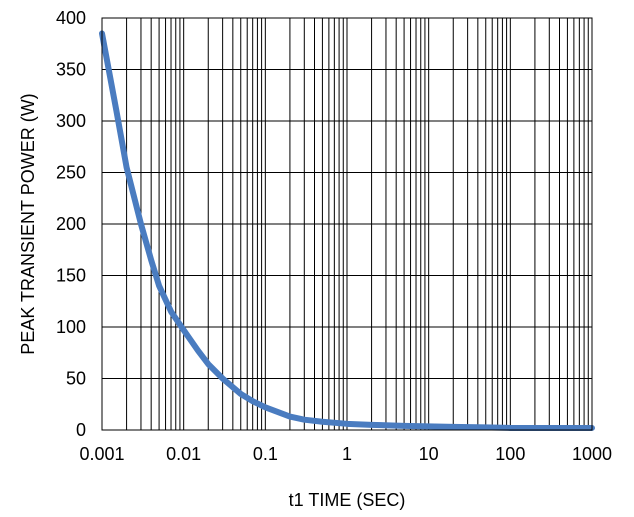 This screenshot has width=634, height=517. Describe the element at coordinates (76, 379) in the screenshot. I see `y-tick-label: 50` at that location.